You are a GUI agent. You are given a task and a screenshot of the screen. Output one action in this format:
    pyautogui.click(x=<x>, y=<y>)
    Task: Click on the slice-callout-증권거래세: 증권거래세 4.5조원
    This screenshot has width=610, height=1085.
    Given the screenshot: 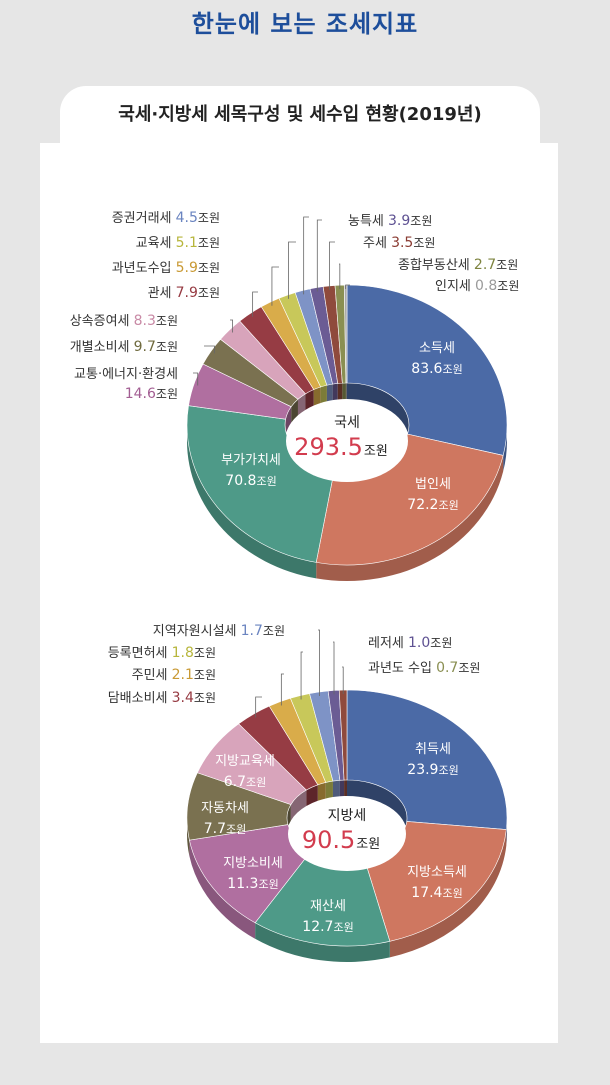 What is the action you would take?
    pyautogui.click(x=210, y=252)
    